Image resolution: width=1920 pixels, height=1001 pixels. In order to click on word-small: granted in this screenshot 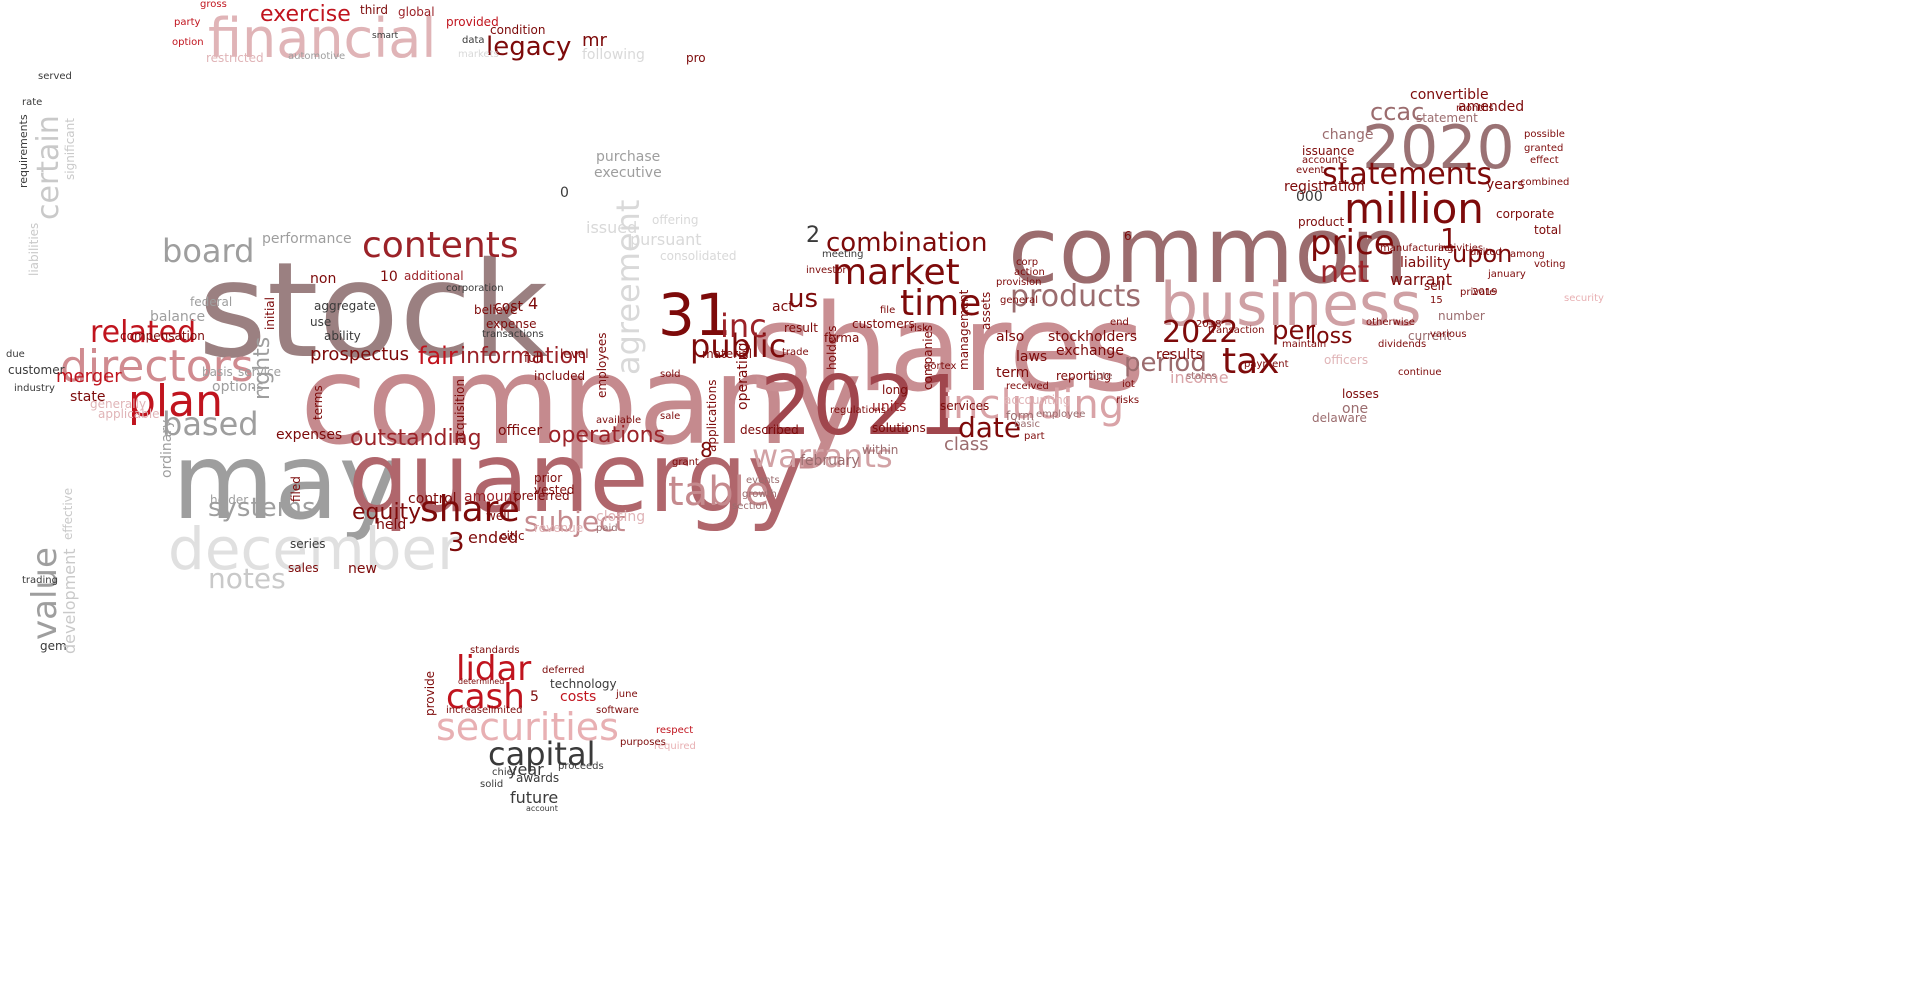, I will do `click(1544, 148)`.